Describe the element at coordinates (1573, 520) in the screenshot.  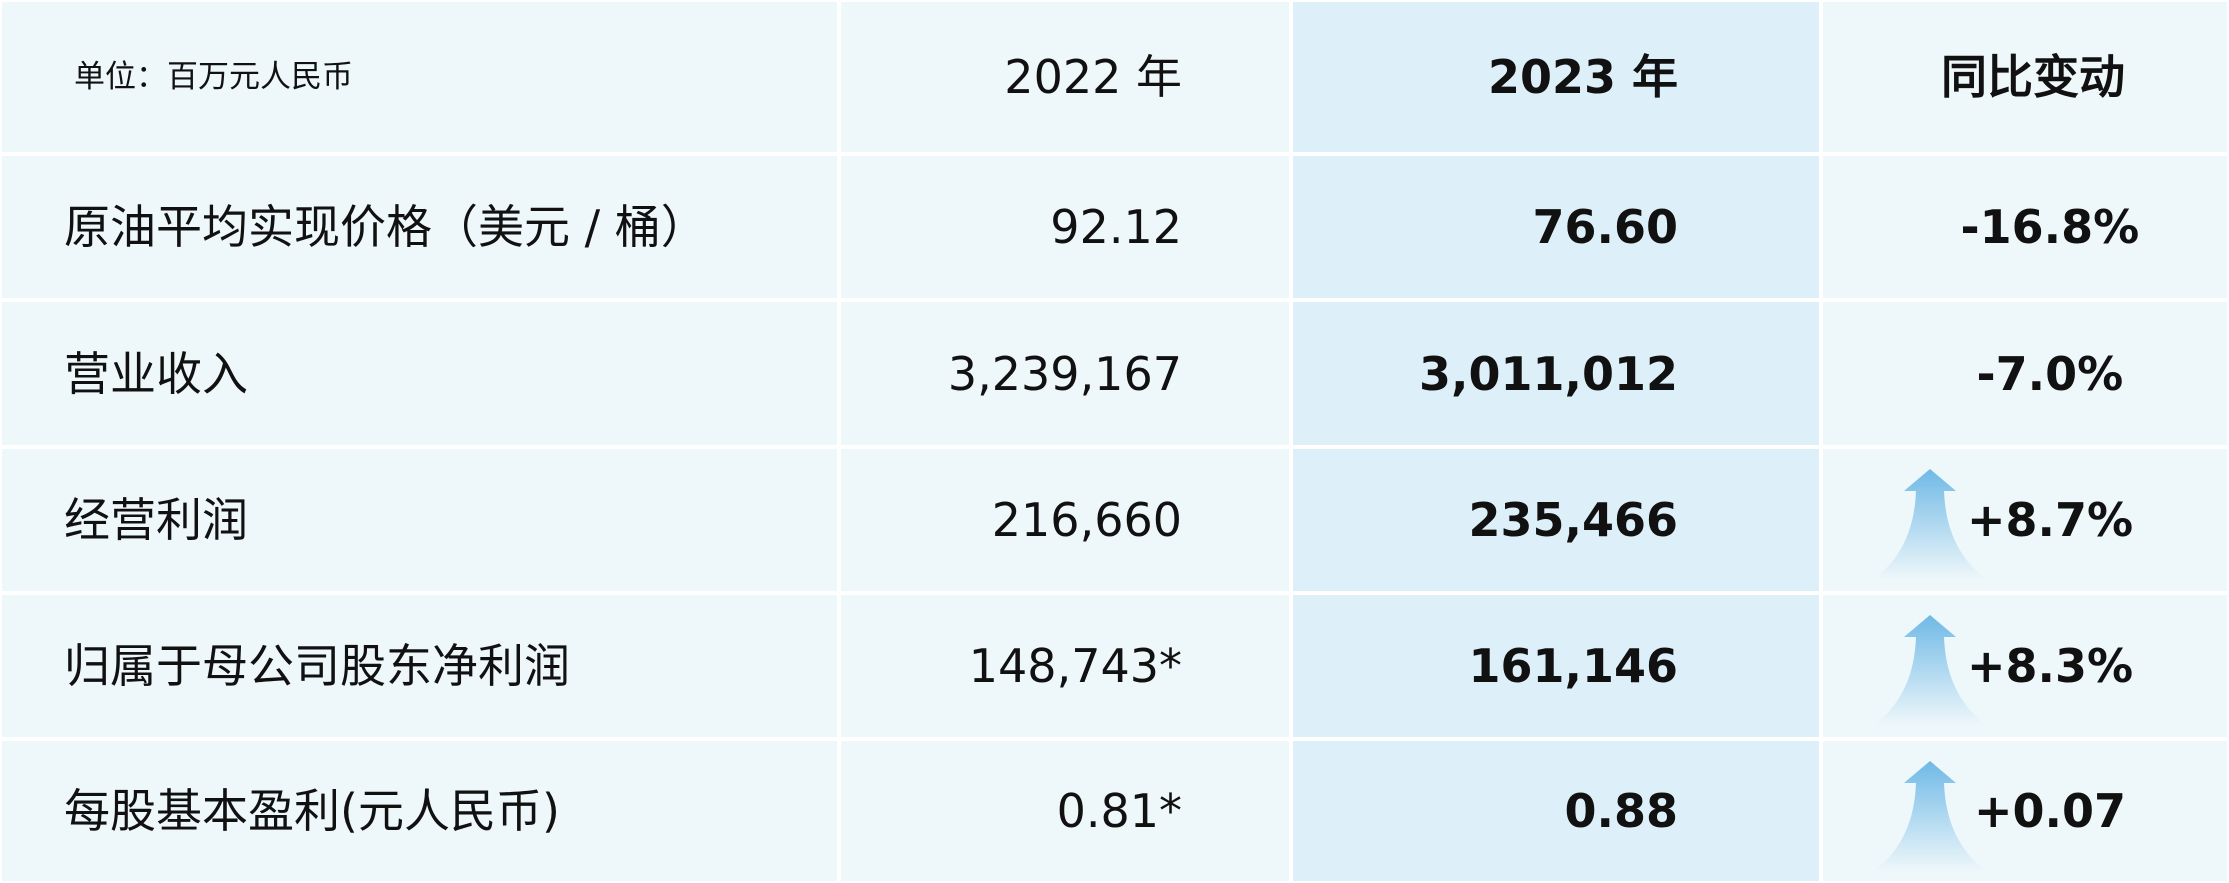
I see `value-2023: 235,466` at that location.